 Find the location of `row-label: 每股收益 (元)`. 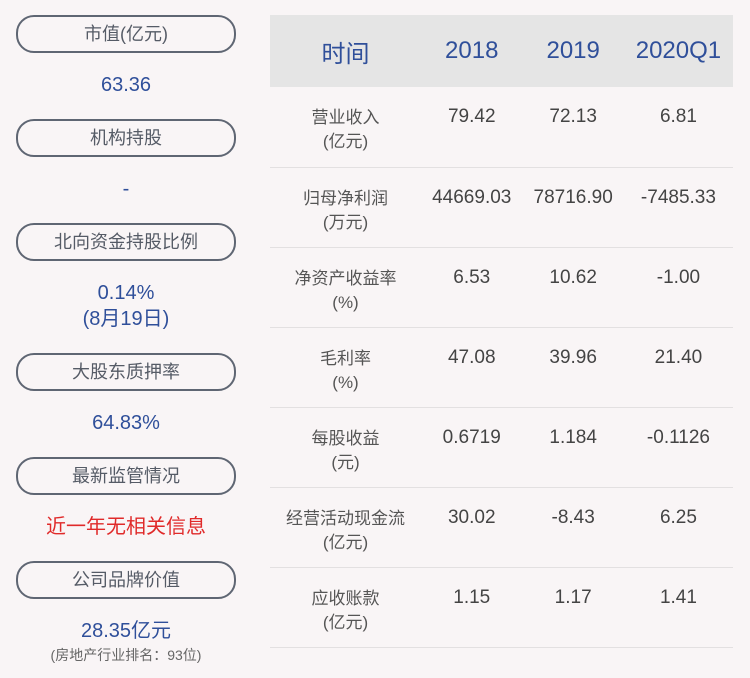

row-label: 每股收益 (元) is located at coordinates (346, 447).